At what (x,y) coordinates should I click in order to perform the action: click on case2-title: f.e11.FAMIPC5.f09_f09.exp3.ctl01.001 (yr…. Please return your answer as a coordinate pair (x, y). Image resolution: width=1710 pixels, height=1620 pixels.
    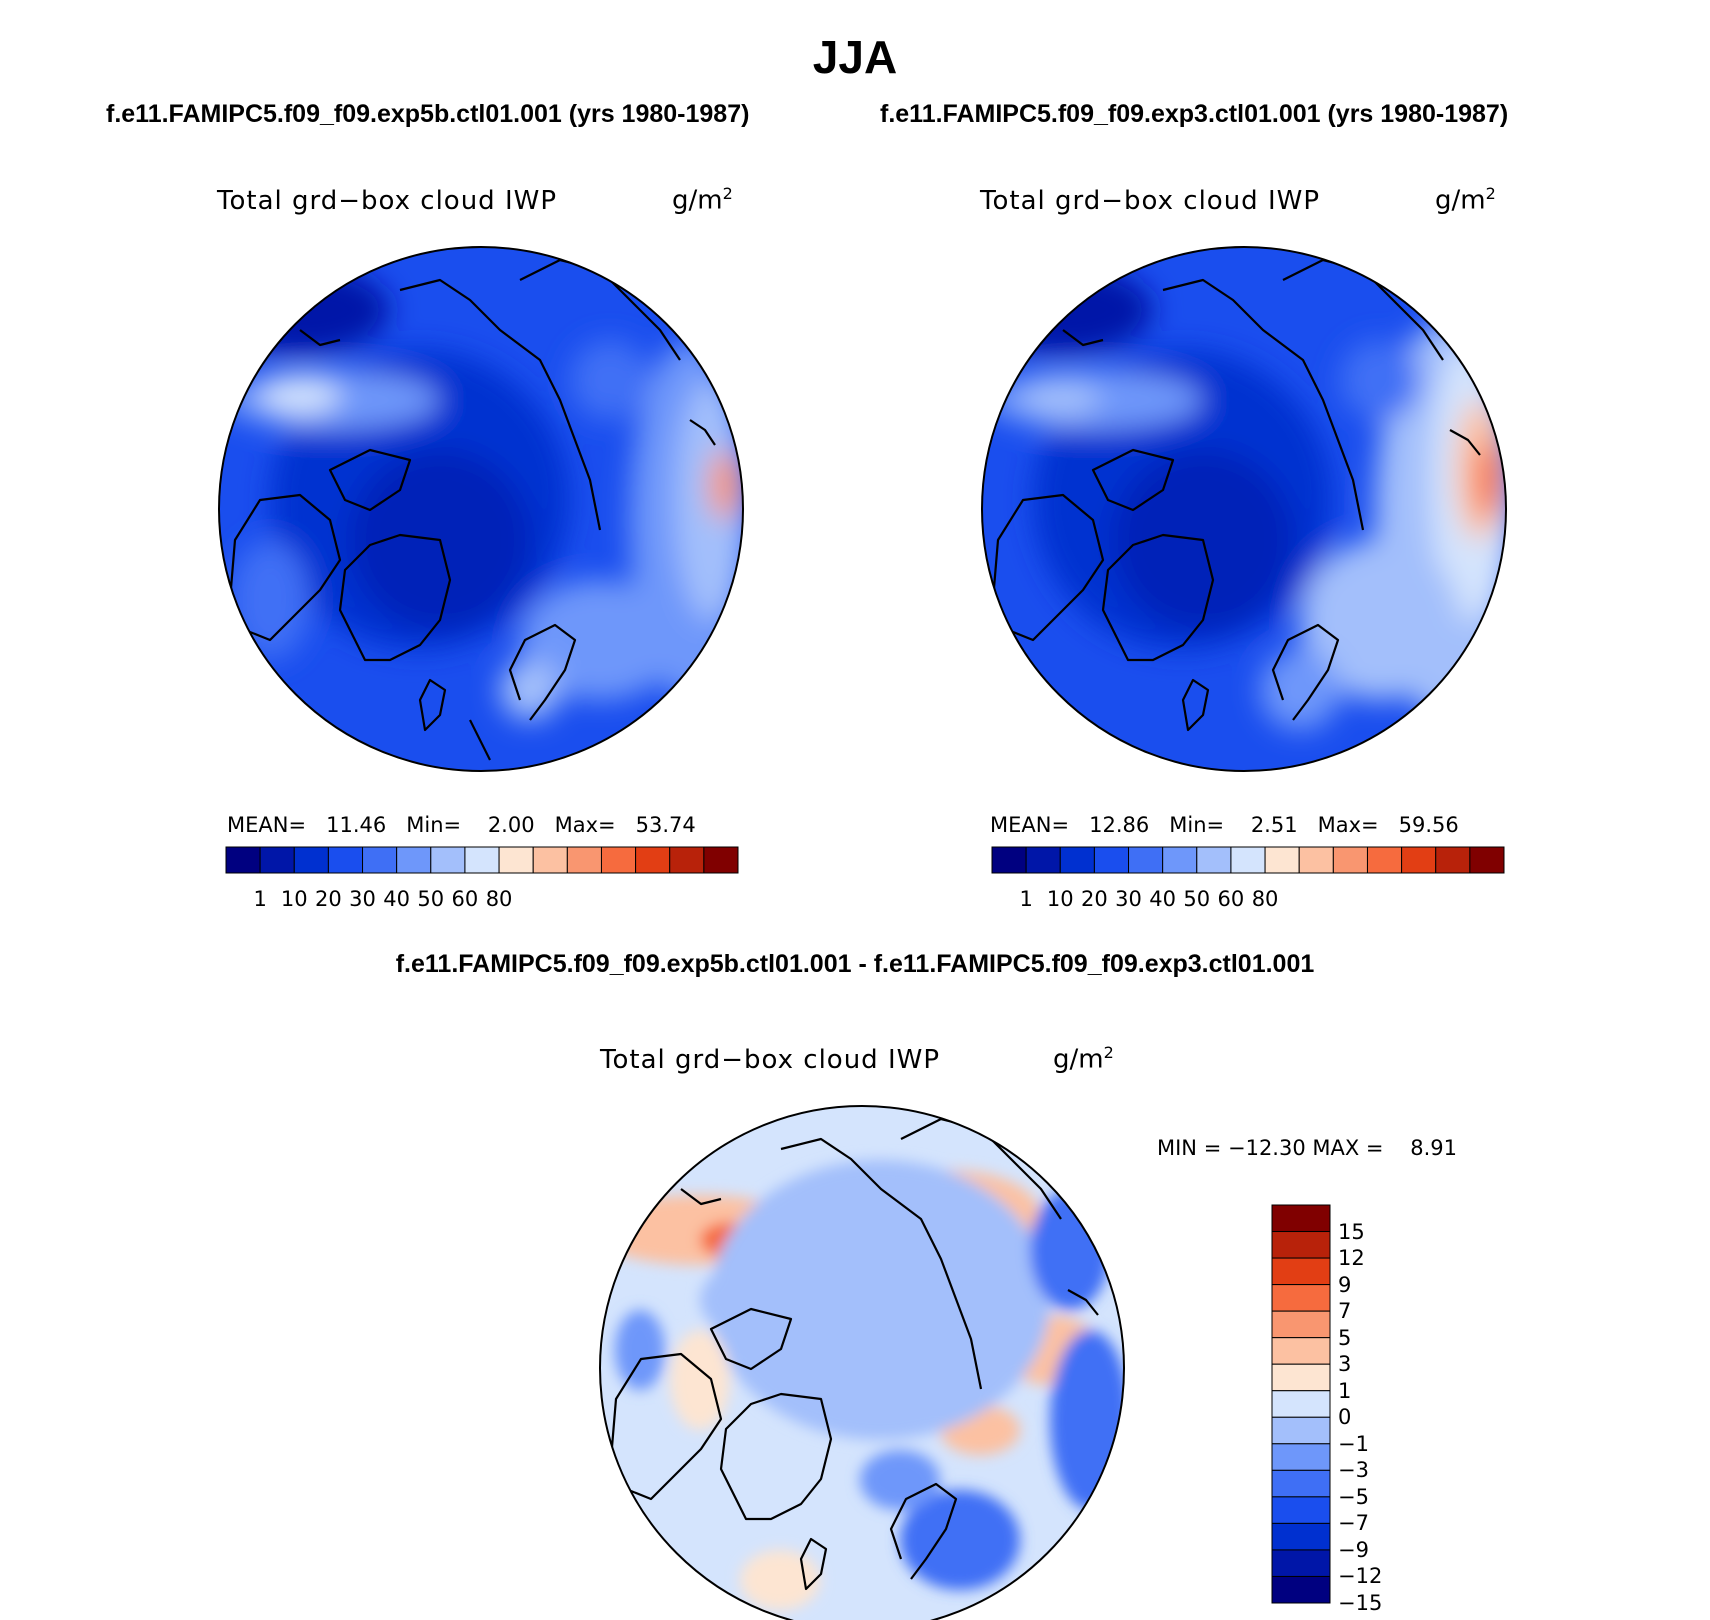
    Looking at the image, I should click on (1194, 114).